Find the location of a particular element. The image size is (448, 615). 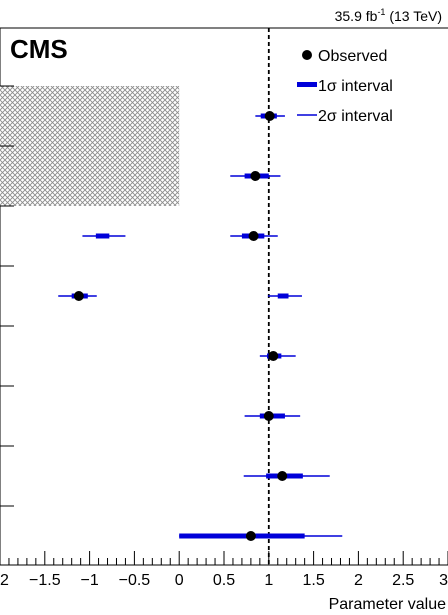

x-tick-label: 0.5 is located at coordinates (224, 580).